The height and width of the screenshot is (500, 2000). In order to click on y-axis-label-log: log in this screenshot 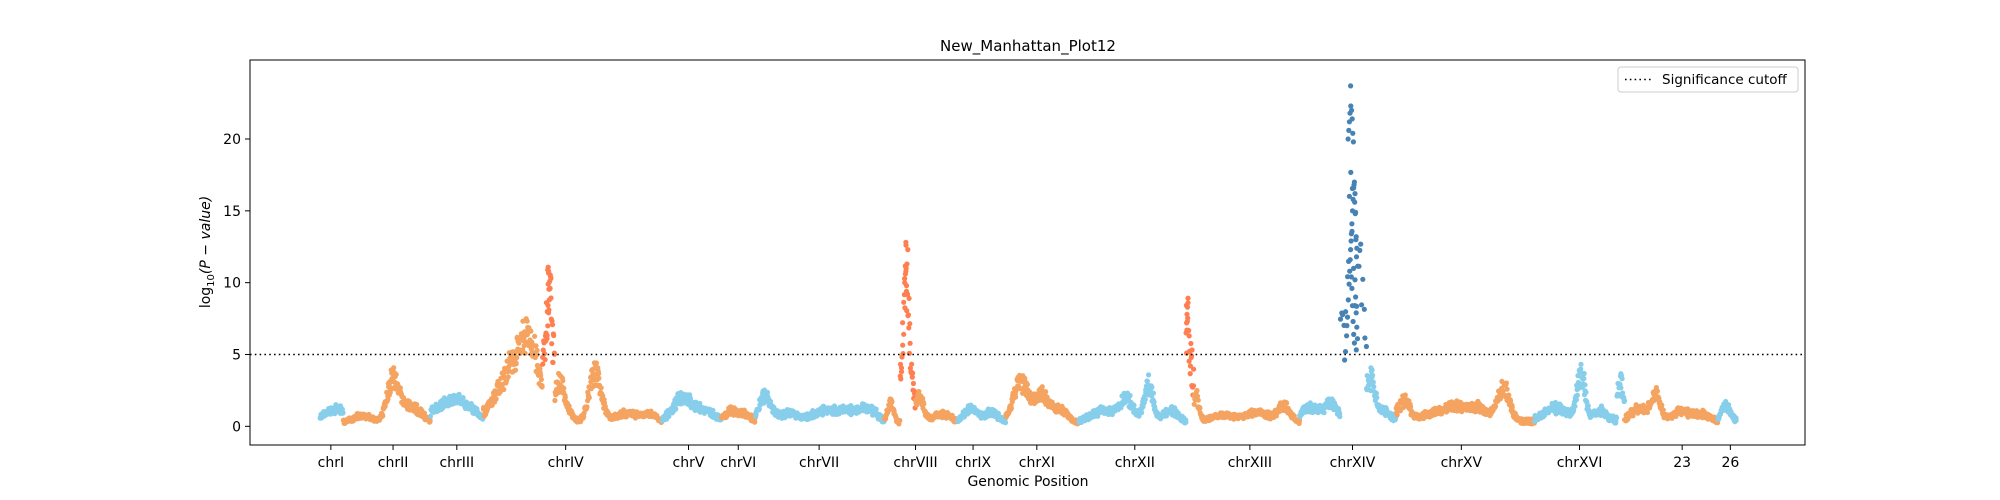, I will do `click(206, 297)`.